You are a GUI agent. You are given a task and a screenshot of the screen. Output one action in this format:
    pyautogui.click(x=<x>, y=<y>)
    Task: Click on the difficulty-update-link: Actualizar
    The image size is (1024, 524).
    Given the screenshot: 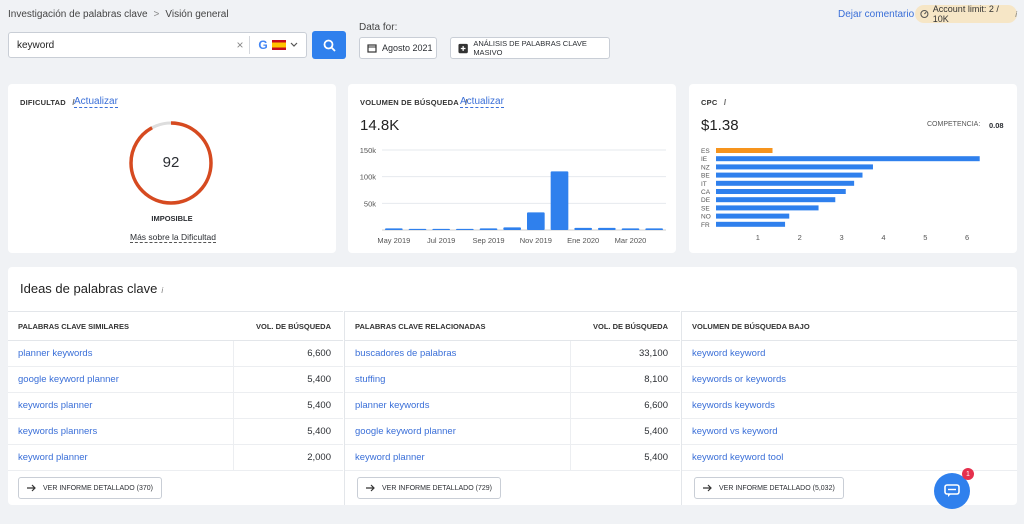 What is the action you would take?
    pyautogui.click(x=96, y=102)
    